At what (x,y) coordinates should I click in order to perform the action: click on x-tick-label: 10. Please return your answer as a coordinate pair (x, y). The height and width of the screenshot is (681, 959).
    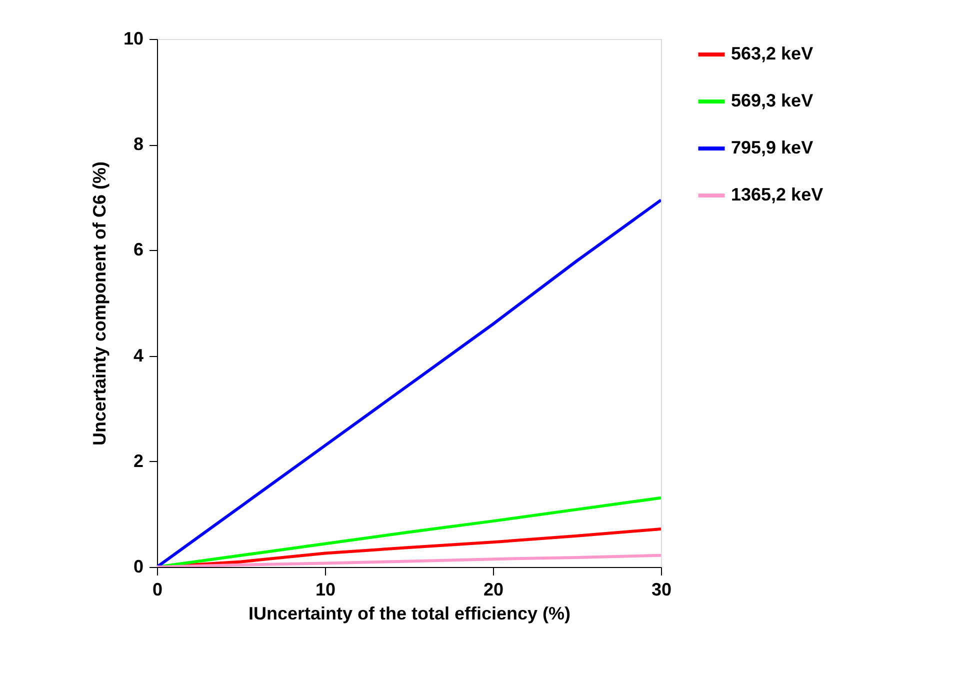
    Looking at the image, I should click on (325, 590).